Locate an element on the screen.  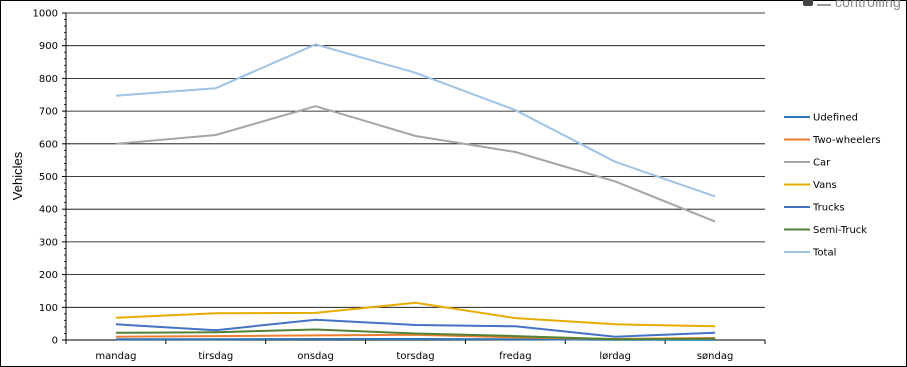
legend-label: Two-wheelers is located at coordinates (846, 140).